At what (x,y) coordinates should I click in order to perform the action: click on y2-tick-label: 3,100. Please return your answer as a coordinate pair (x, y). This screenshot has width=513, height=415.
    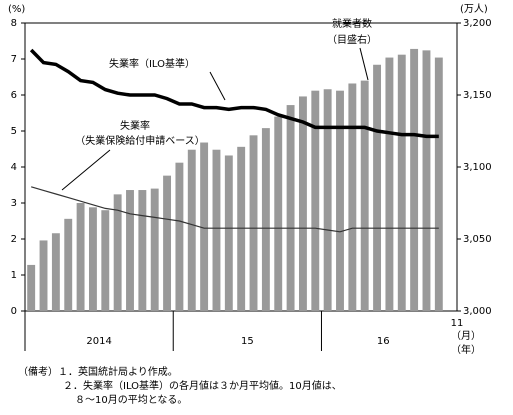
    Looking at the image, I should click on (477, 167).